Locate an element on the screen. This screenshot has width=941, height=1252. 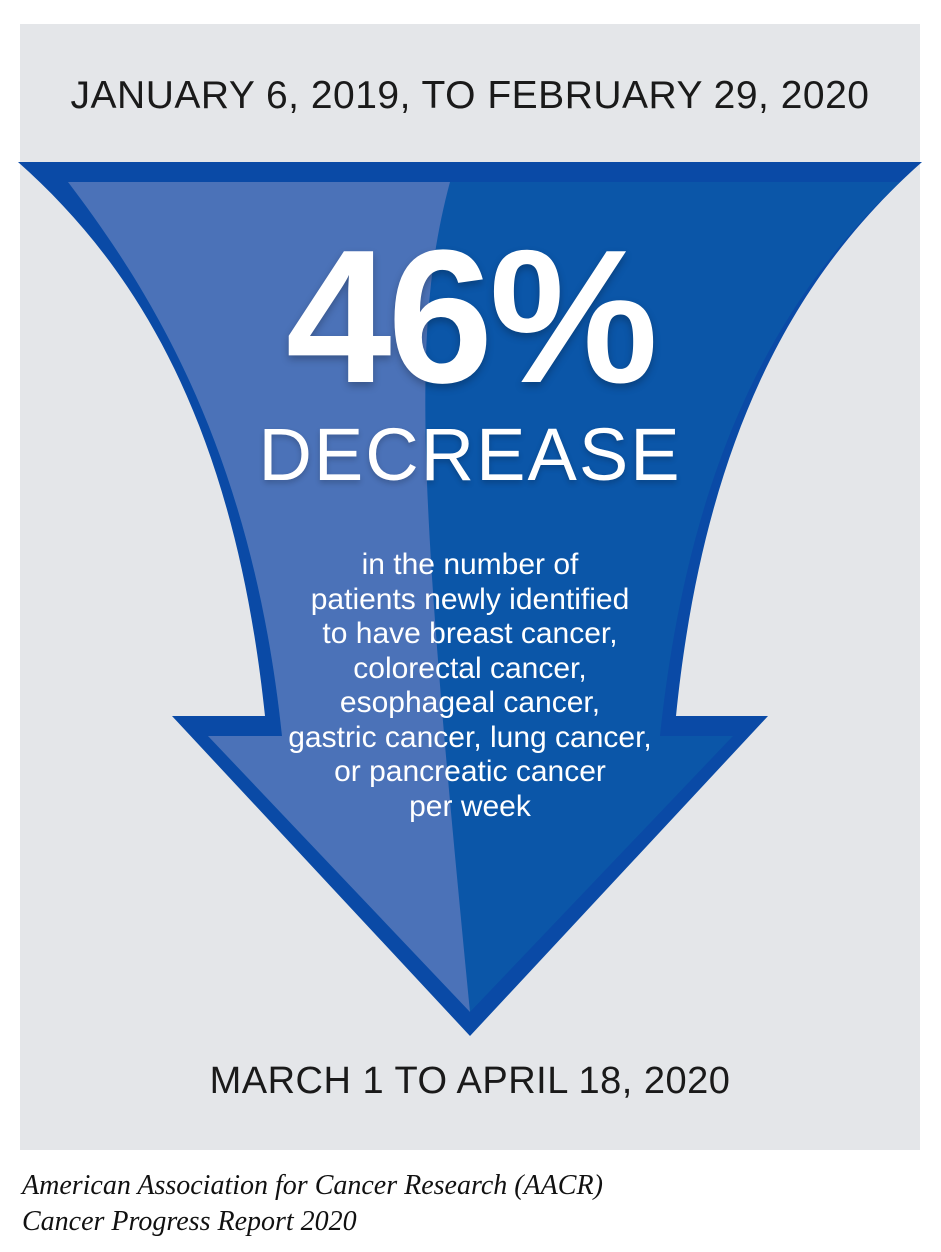
description-line: patients newly identified is located at coordinates (470, 599).